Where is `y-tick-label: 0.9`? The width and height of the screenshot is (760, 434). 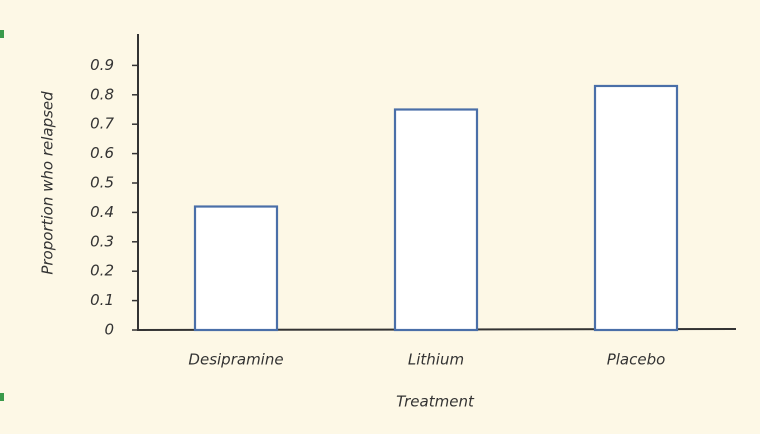 y-tick-label: 0.9 is located at coordinates (102, 65).